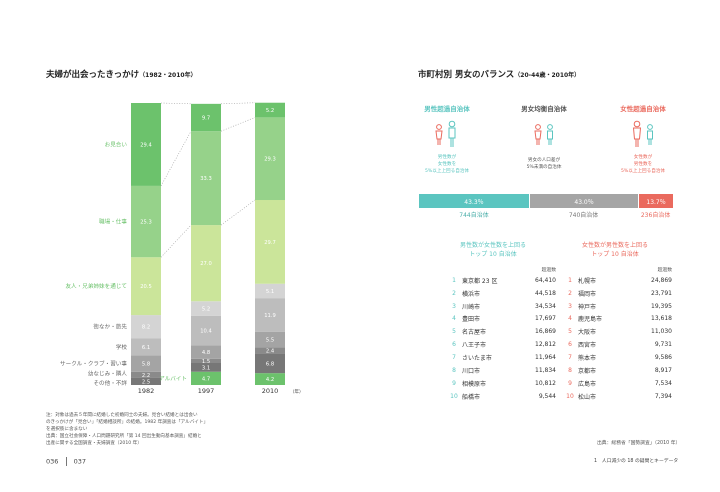 The width and height of the screenshot is (720, 492). What do you see at coordinates (545, 293) in the screenshot?
I see `excess-value: 44,518` at bounding box center [545, 293].